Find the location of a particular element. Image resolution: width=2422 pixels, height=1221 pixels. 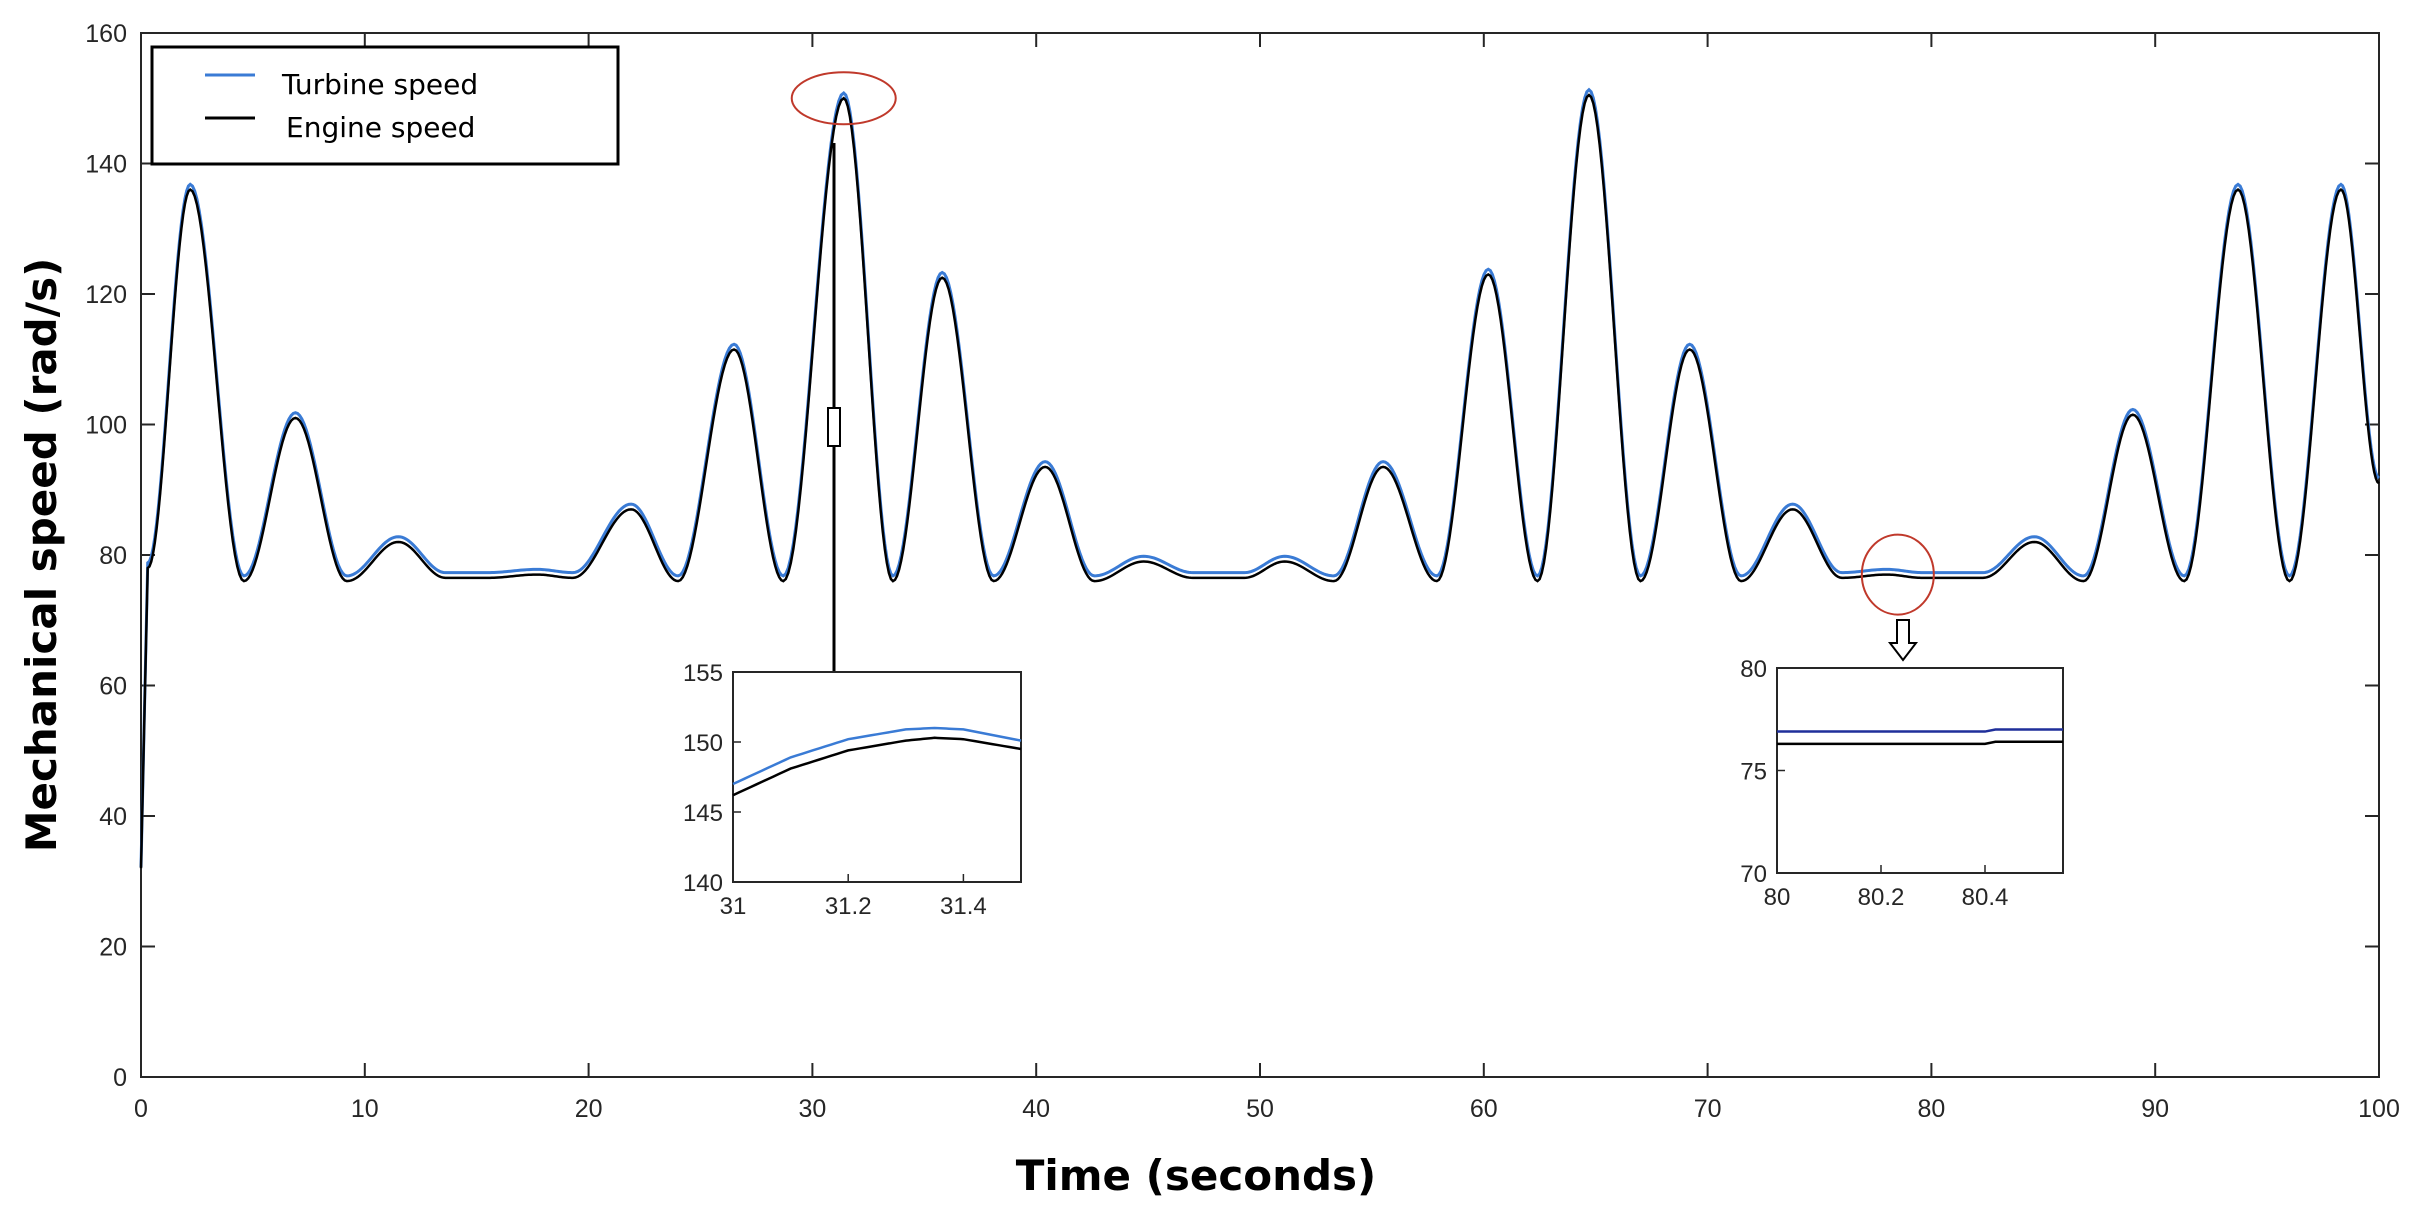

x-tick-label: 60 is located at coordinates (1484, 1109).